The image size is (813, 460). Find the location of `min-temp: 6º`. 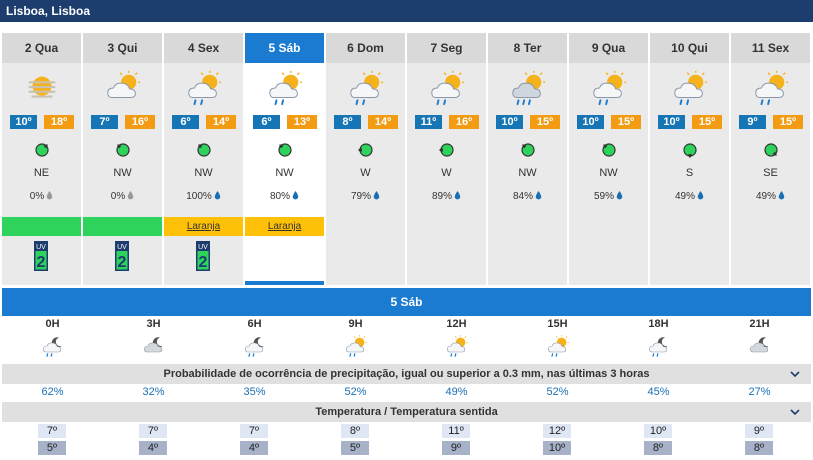

min-temp: 6º is located at coordinates (185, 122).